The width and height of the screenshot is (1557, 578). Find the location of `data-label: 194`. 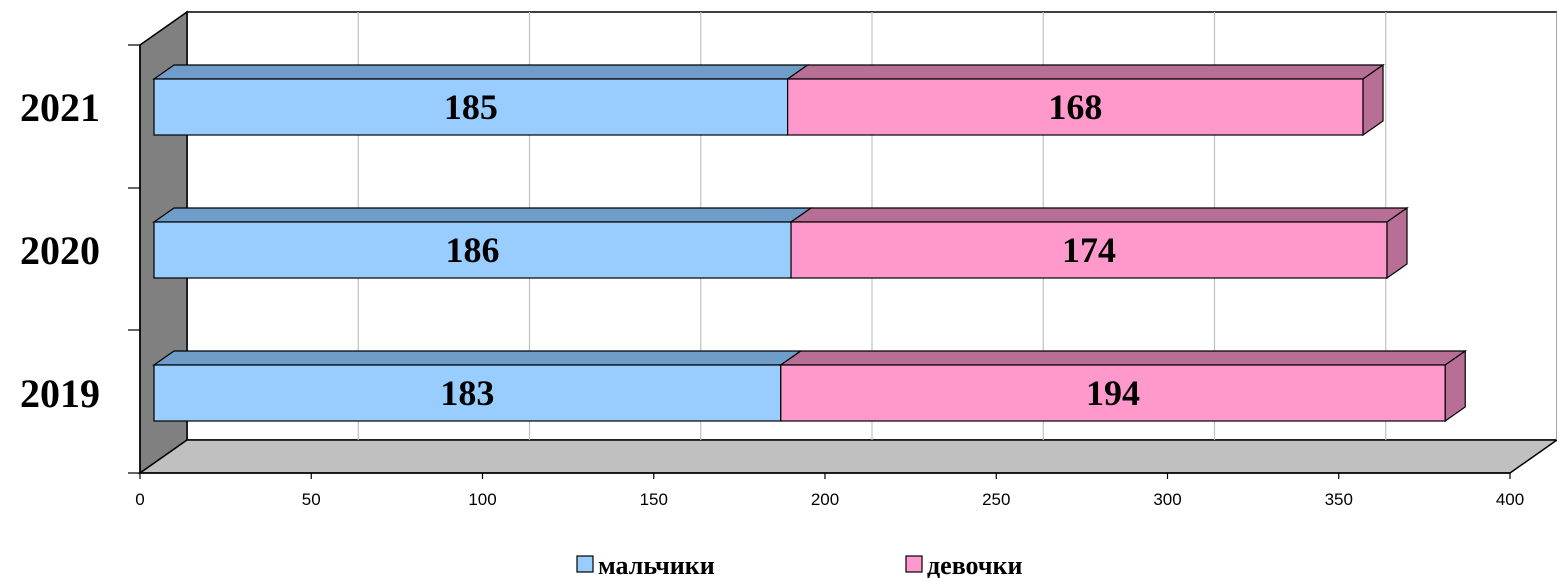

data-label: 194 is located at coordinates (1113, 393).